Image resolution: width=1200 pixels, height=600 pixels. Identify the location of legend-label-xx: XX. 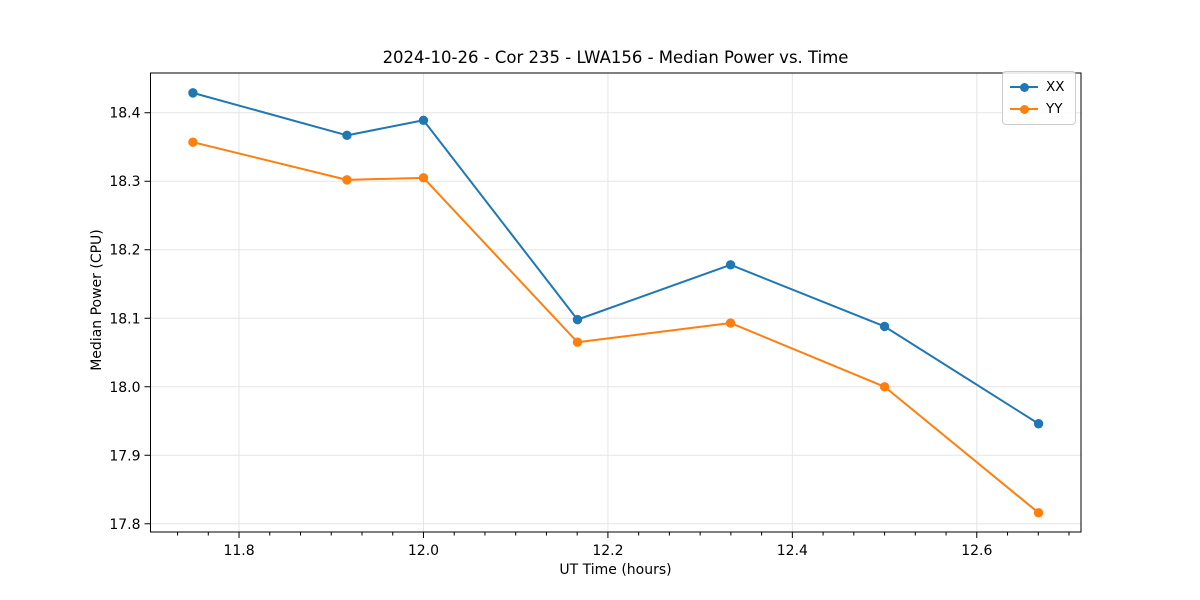
(1055, 87).